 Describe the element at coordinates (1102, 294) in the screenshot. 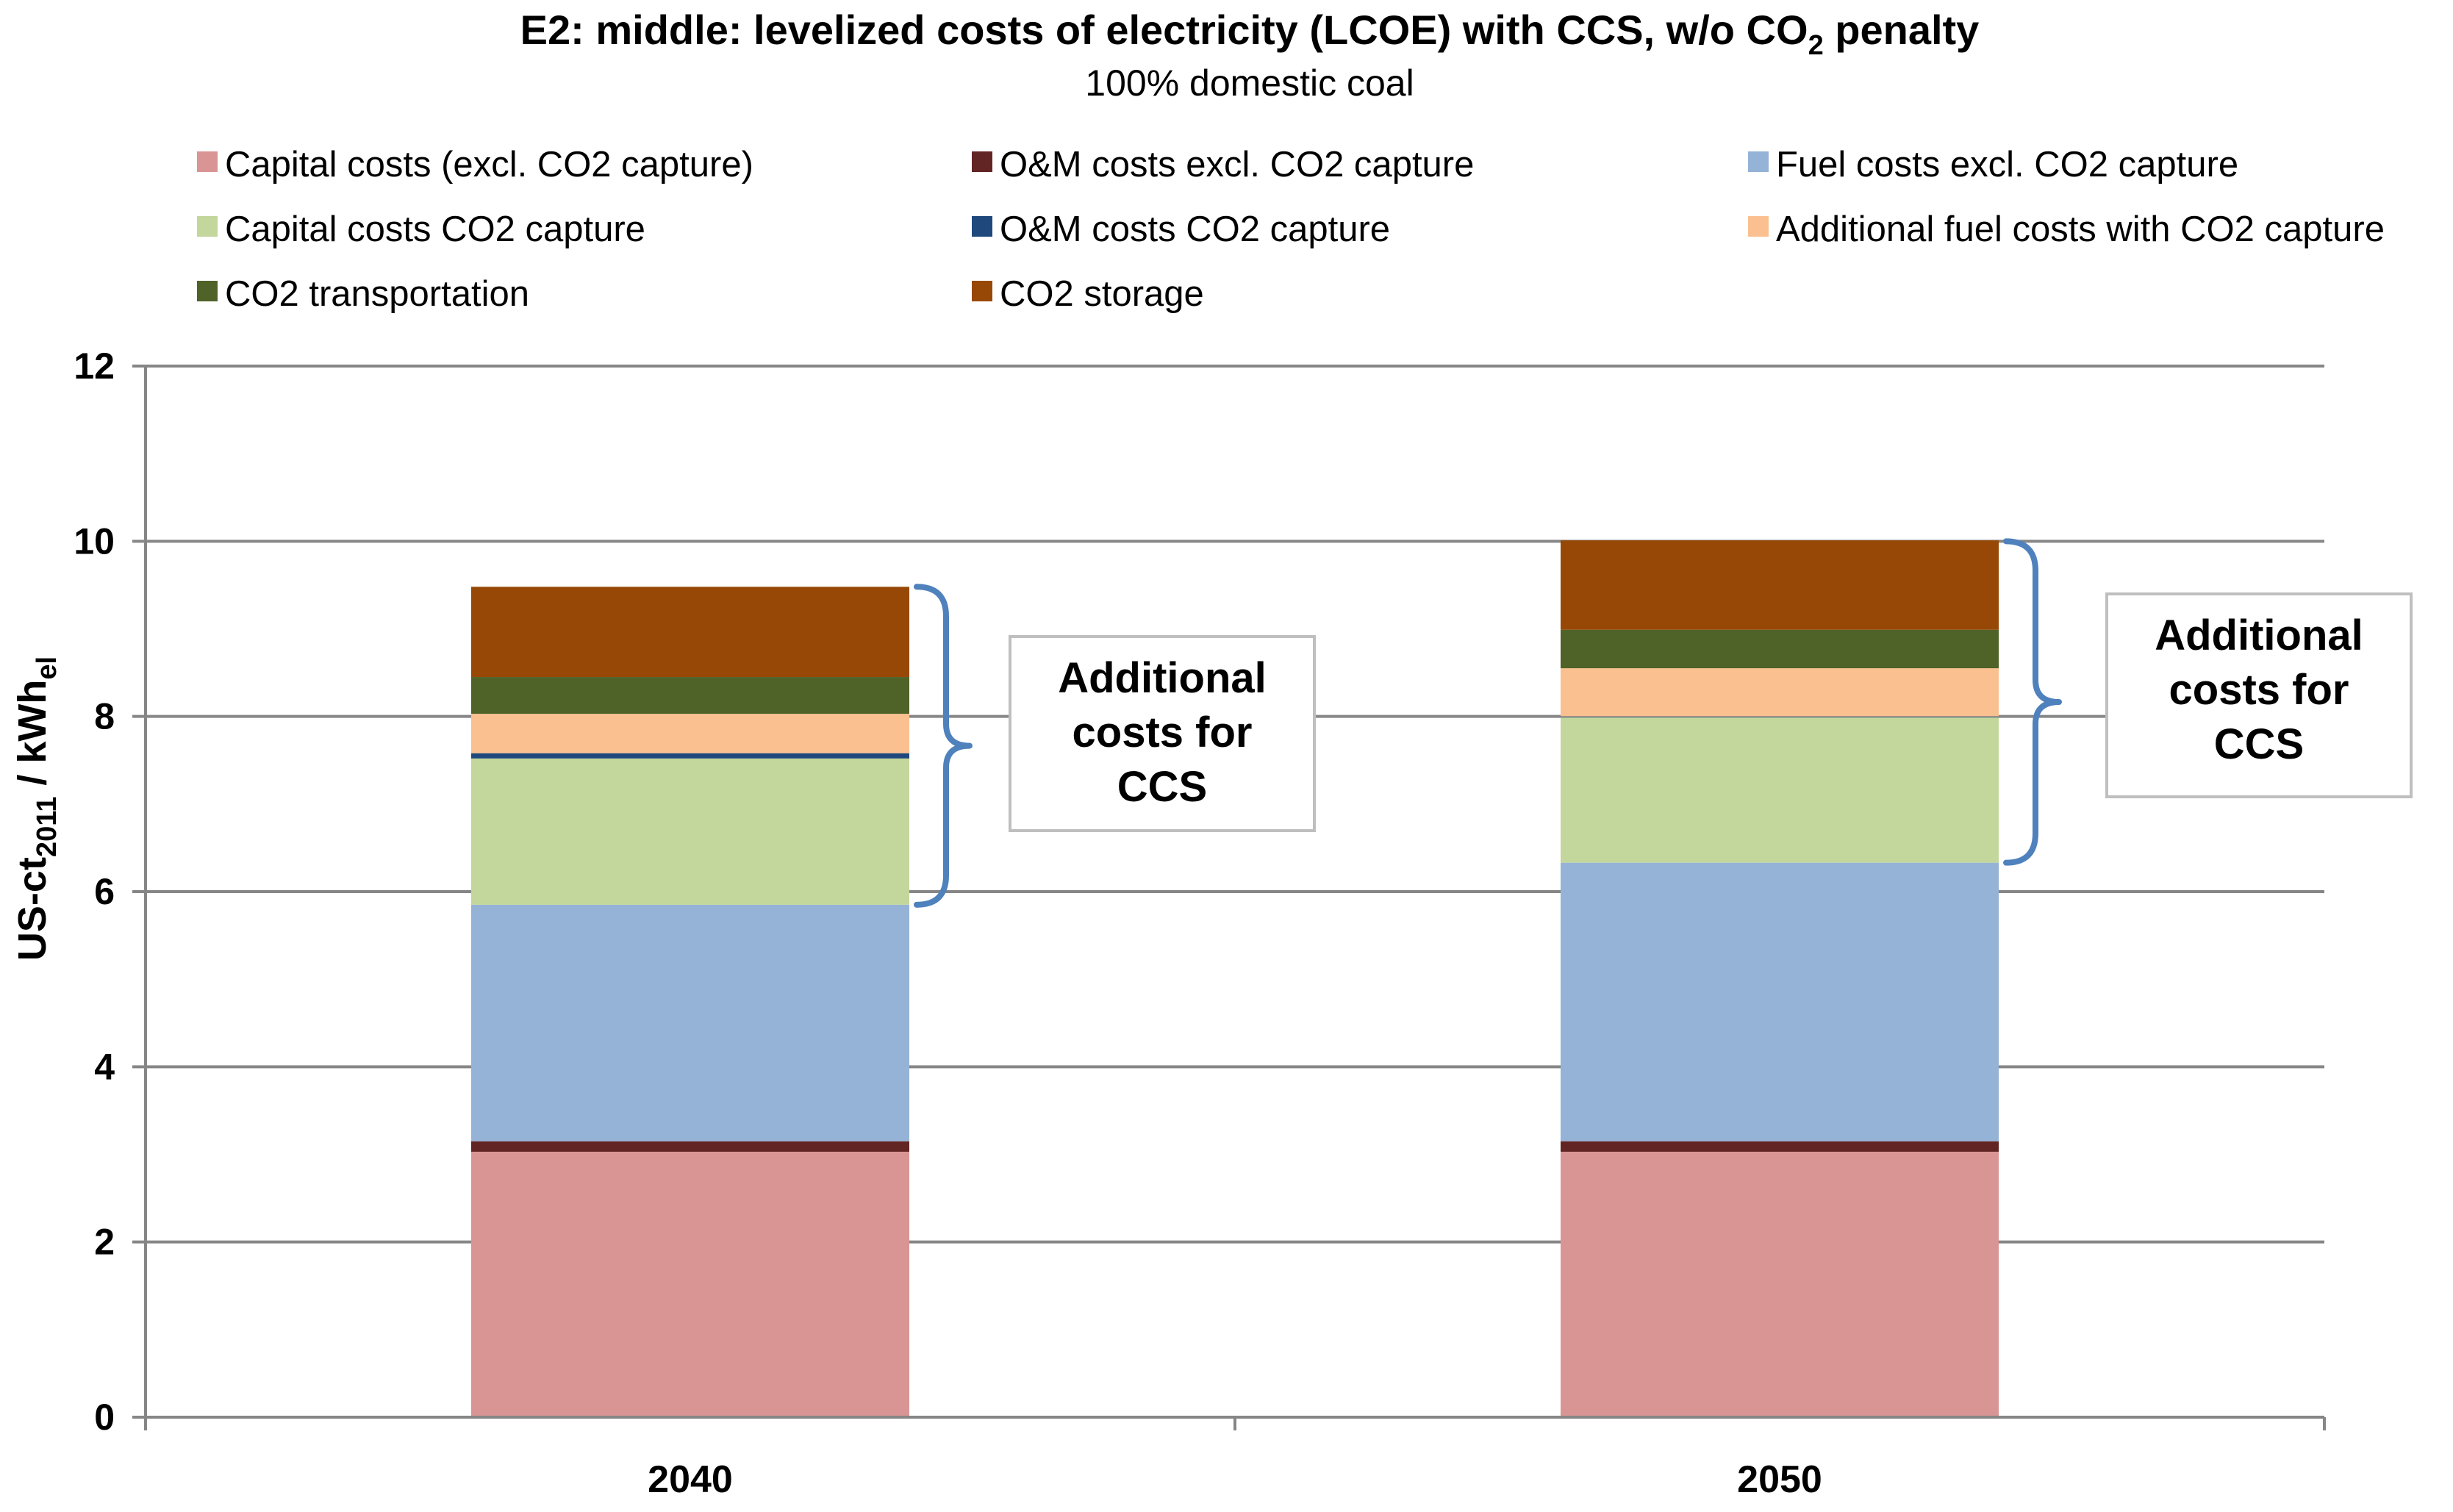

I see `legend-label: CO2 storage` at that location.